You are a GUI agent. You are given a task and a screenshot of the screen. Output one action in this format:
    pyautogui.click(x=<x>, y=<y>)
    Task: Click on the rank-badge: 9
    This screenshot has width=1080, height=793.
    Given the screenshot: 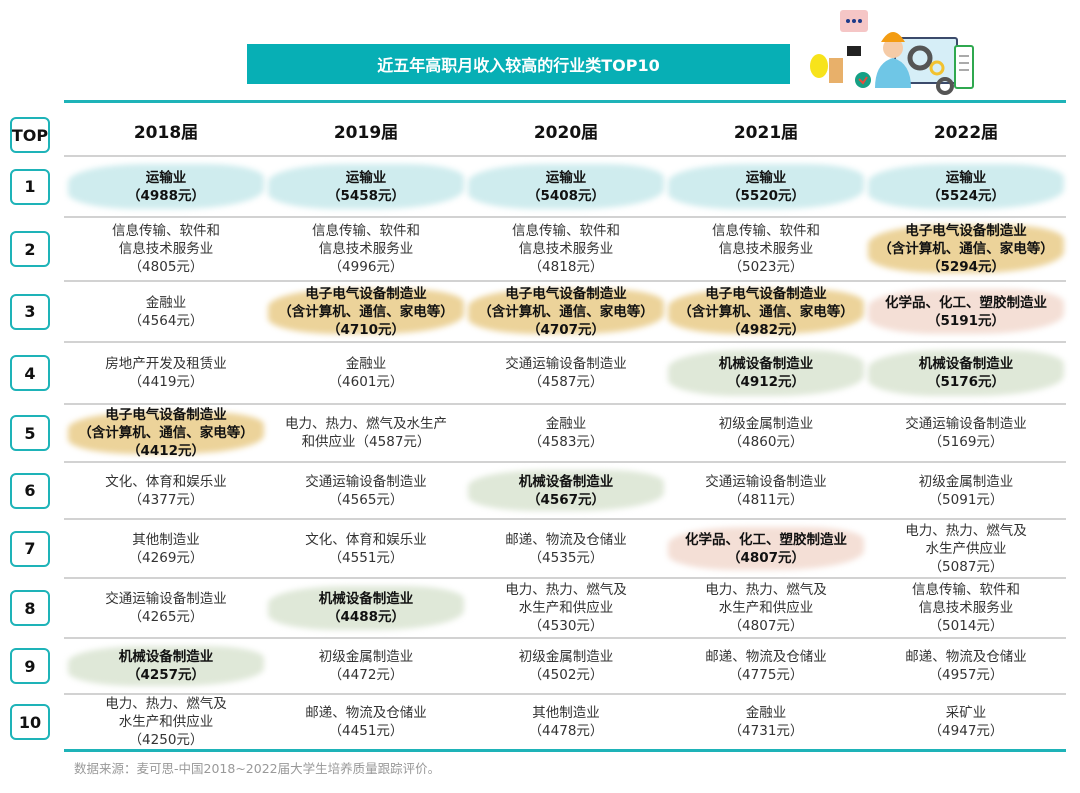 What is the action you would take?
    pyautogui.click(x=30, y=666)
    